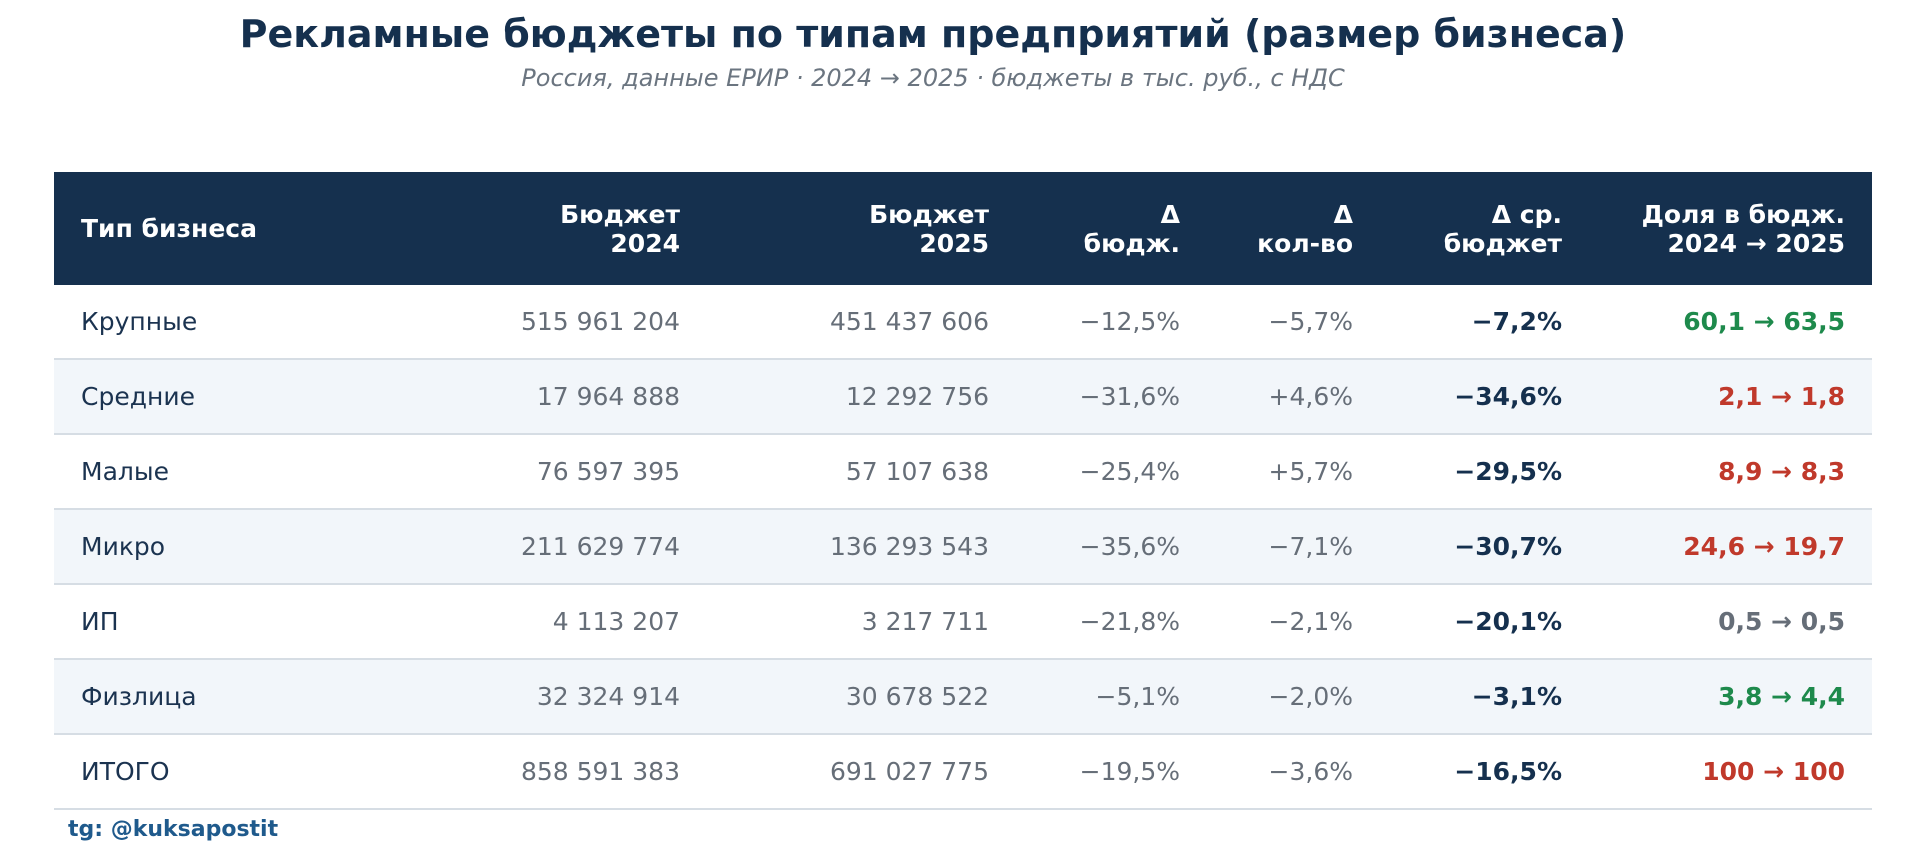 The image size is (1920, 850). I want to click on row-delta-count: +5,7%, so click(1310, 471).